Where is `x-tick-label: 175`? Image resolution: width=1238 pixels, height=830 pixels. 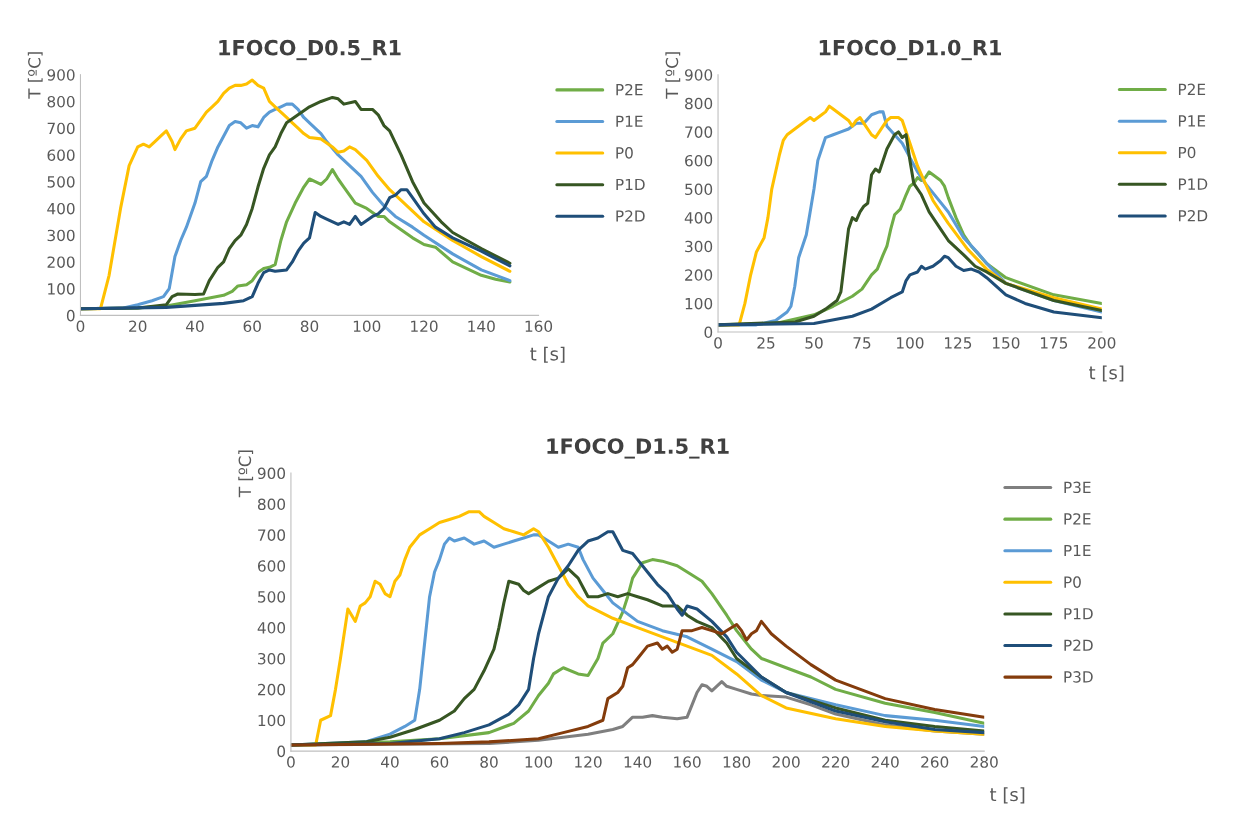 x-tick-label: 175 is located at coordinates (1054, 343).